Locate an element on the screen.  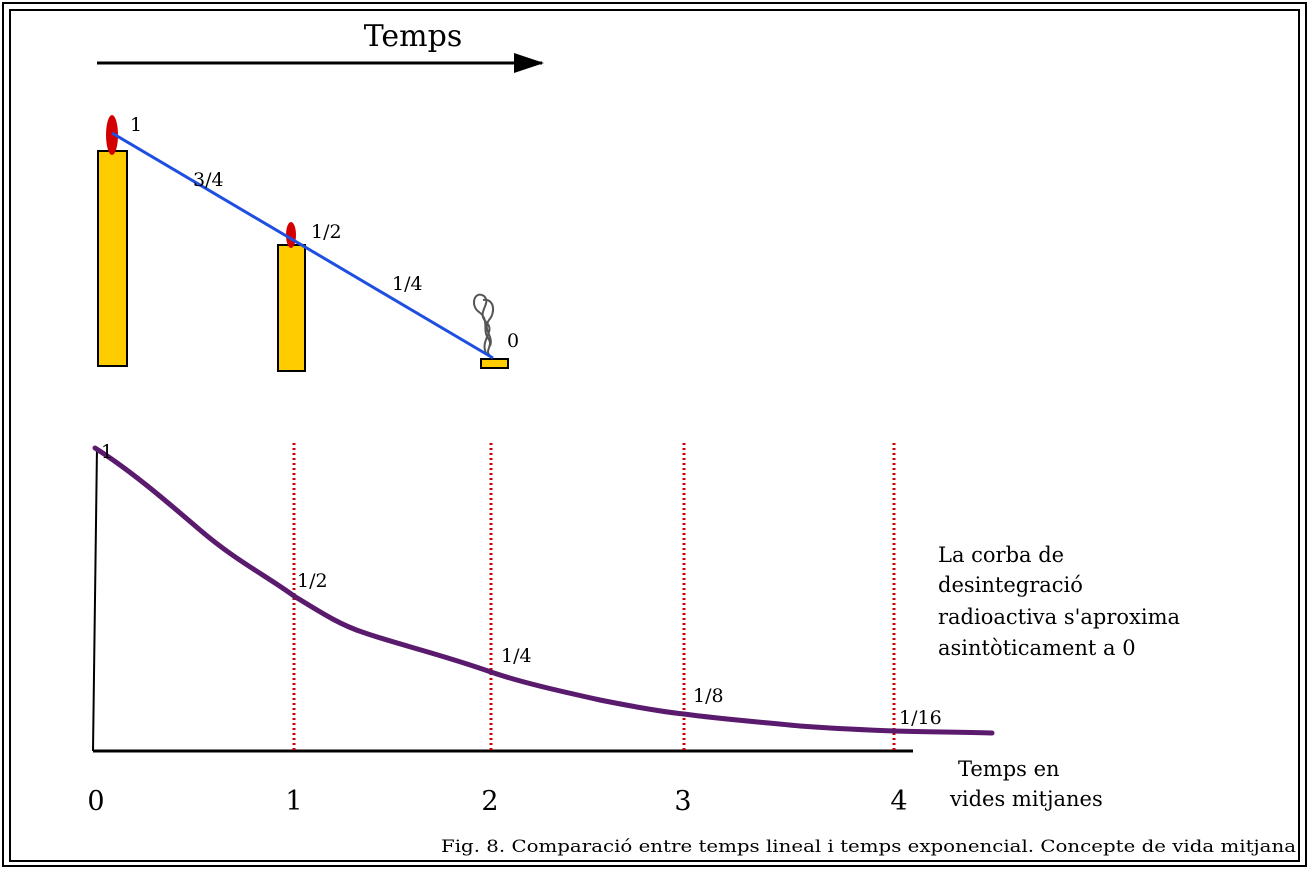
x-tick-1: 1 is located at coordinates (293, 801).